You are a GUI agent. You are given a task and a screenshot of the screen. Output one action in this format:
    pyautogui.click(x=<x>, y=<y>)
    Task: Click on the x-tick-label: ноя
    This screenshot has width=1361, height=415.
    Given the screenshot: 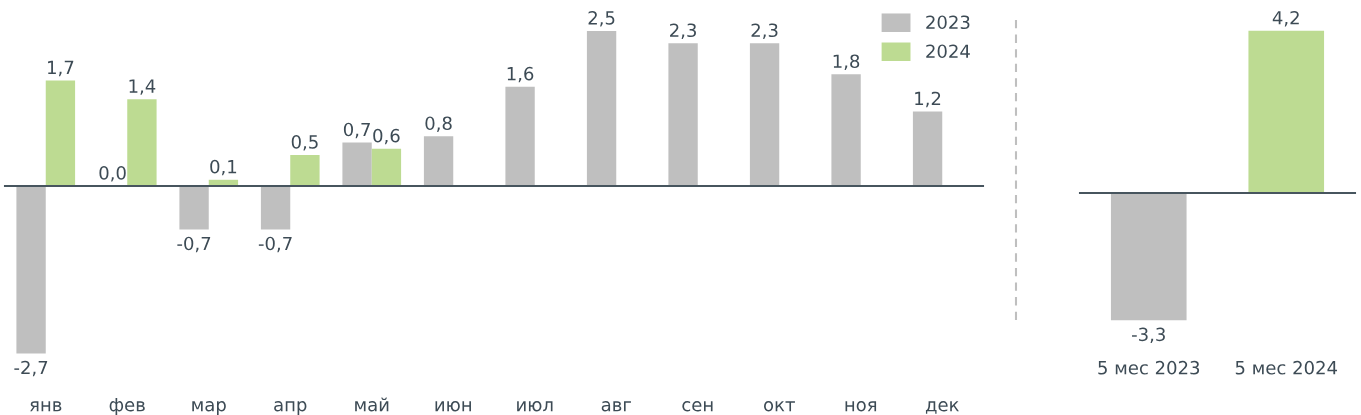 What is the action you would take?
    pyautogui.click(x=861, y=406)
    